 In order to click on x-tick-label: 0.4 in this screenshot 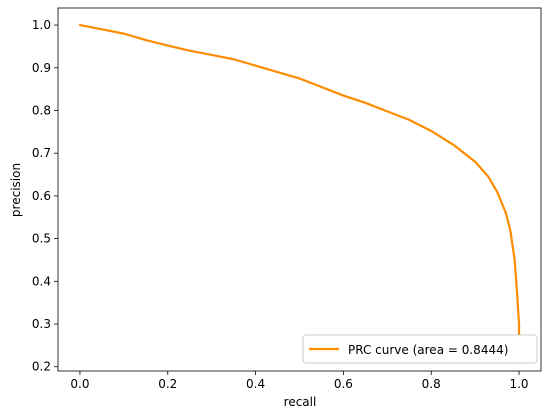, I will do `click(255, 384)`.